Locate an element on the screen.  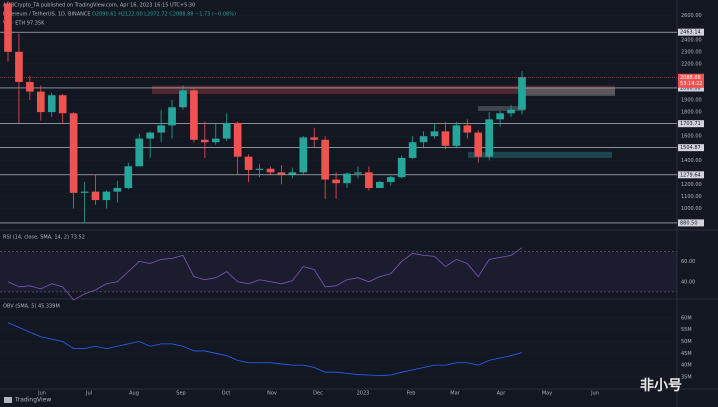
last-price-label: 2088.88 is located at coordinates (690, 78).